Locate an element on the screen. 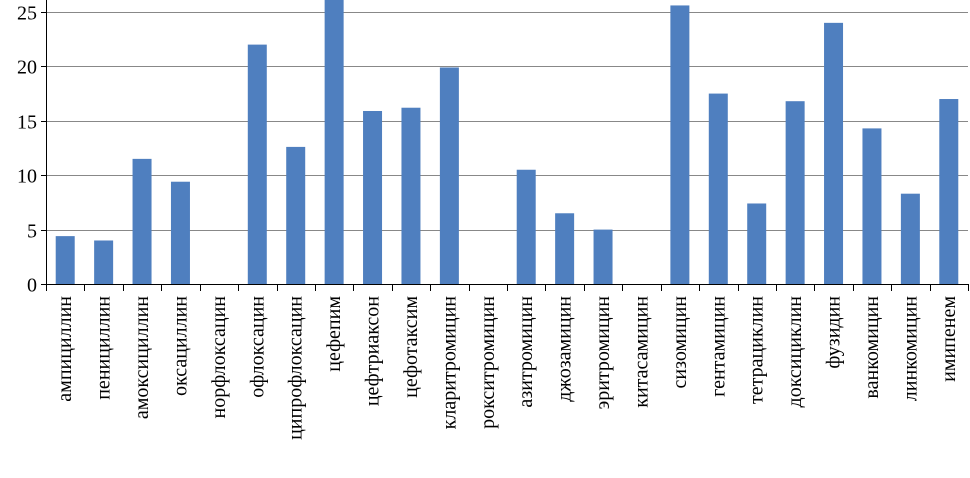 The width and height of the screenshot is (970, 478). x-tick-label: рокситромицин is located at coordinates (488, 362).